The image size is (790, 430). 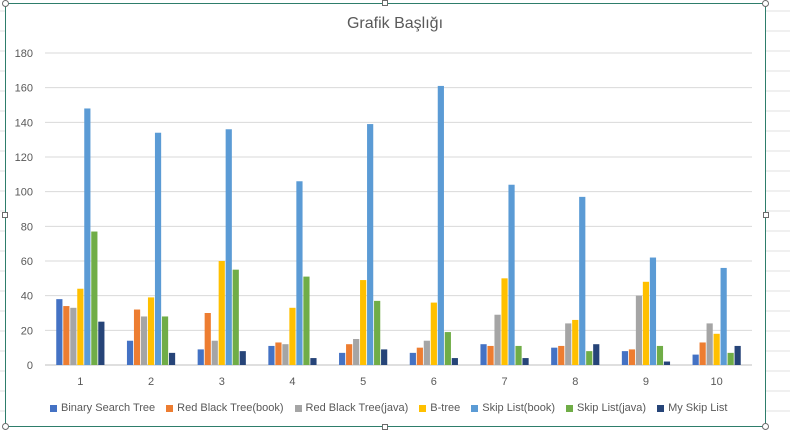 I want to click on x-tick-label: 7, so click(x=504, y=382).